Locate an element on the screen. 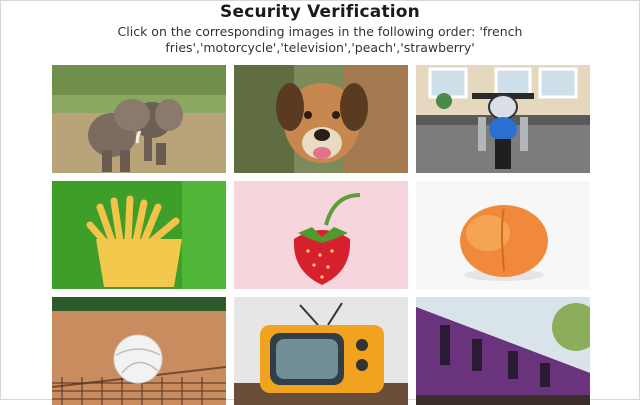 Image resolution: width=640 pixels, height=405 pixels. tile-dog: dog is located at coordinates (321, 119).